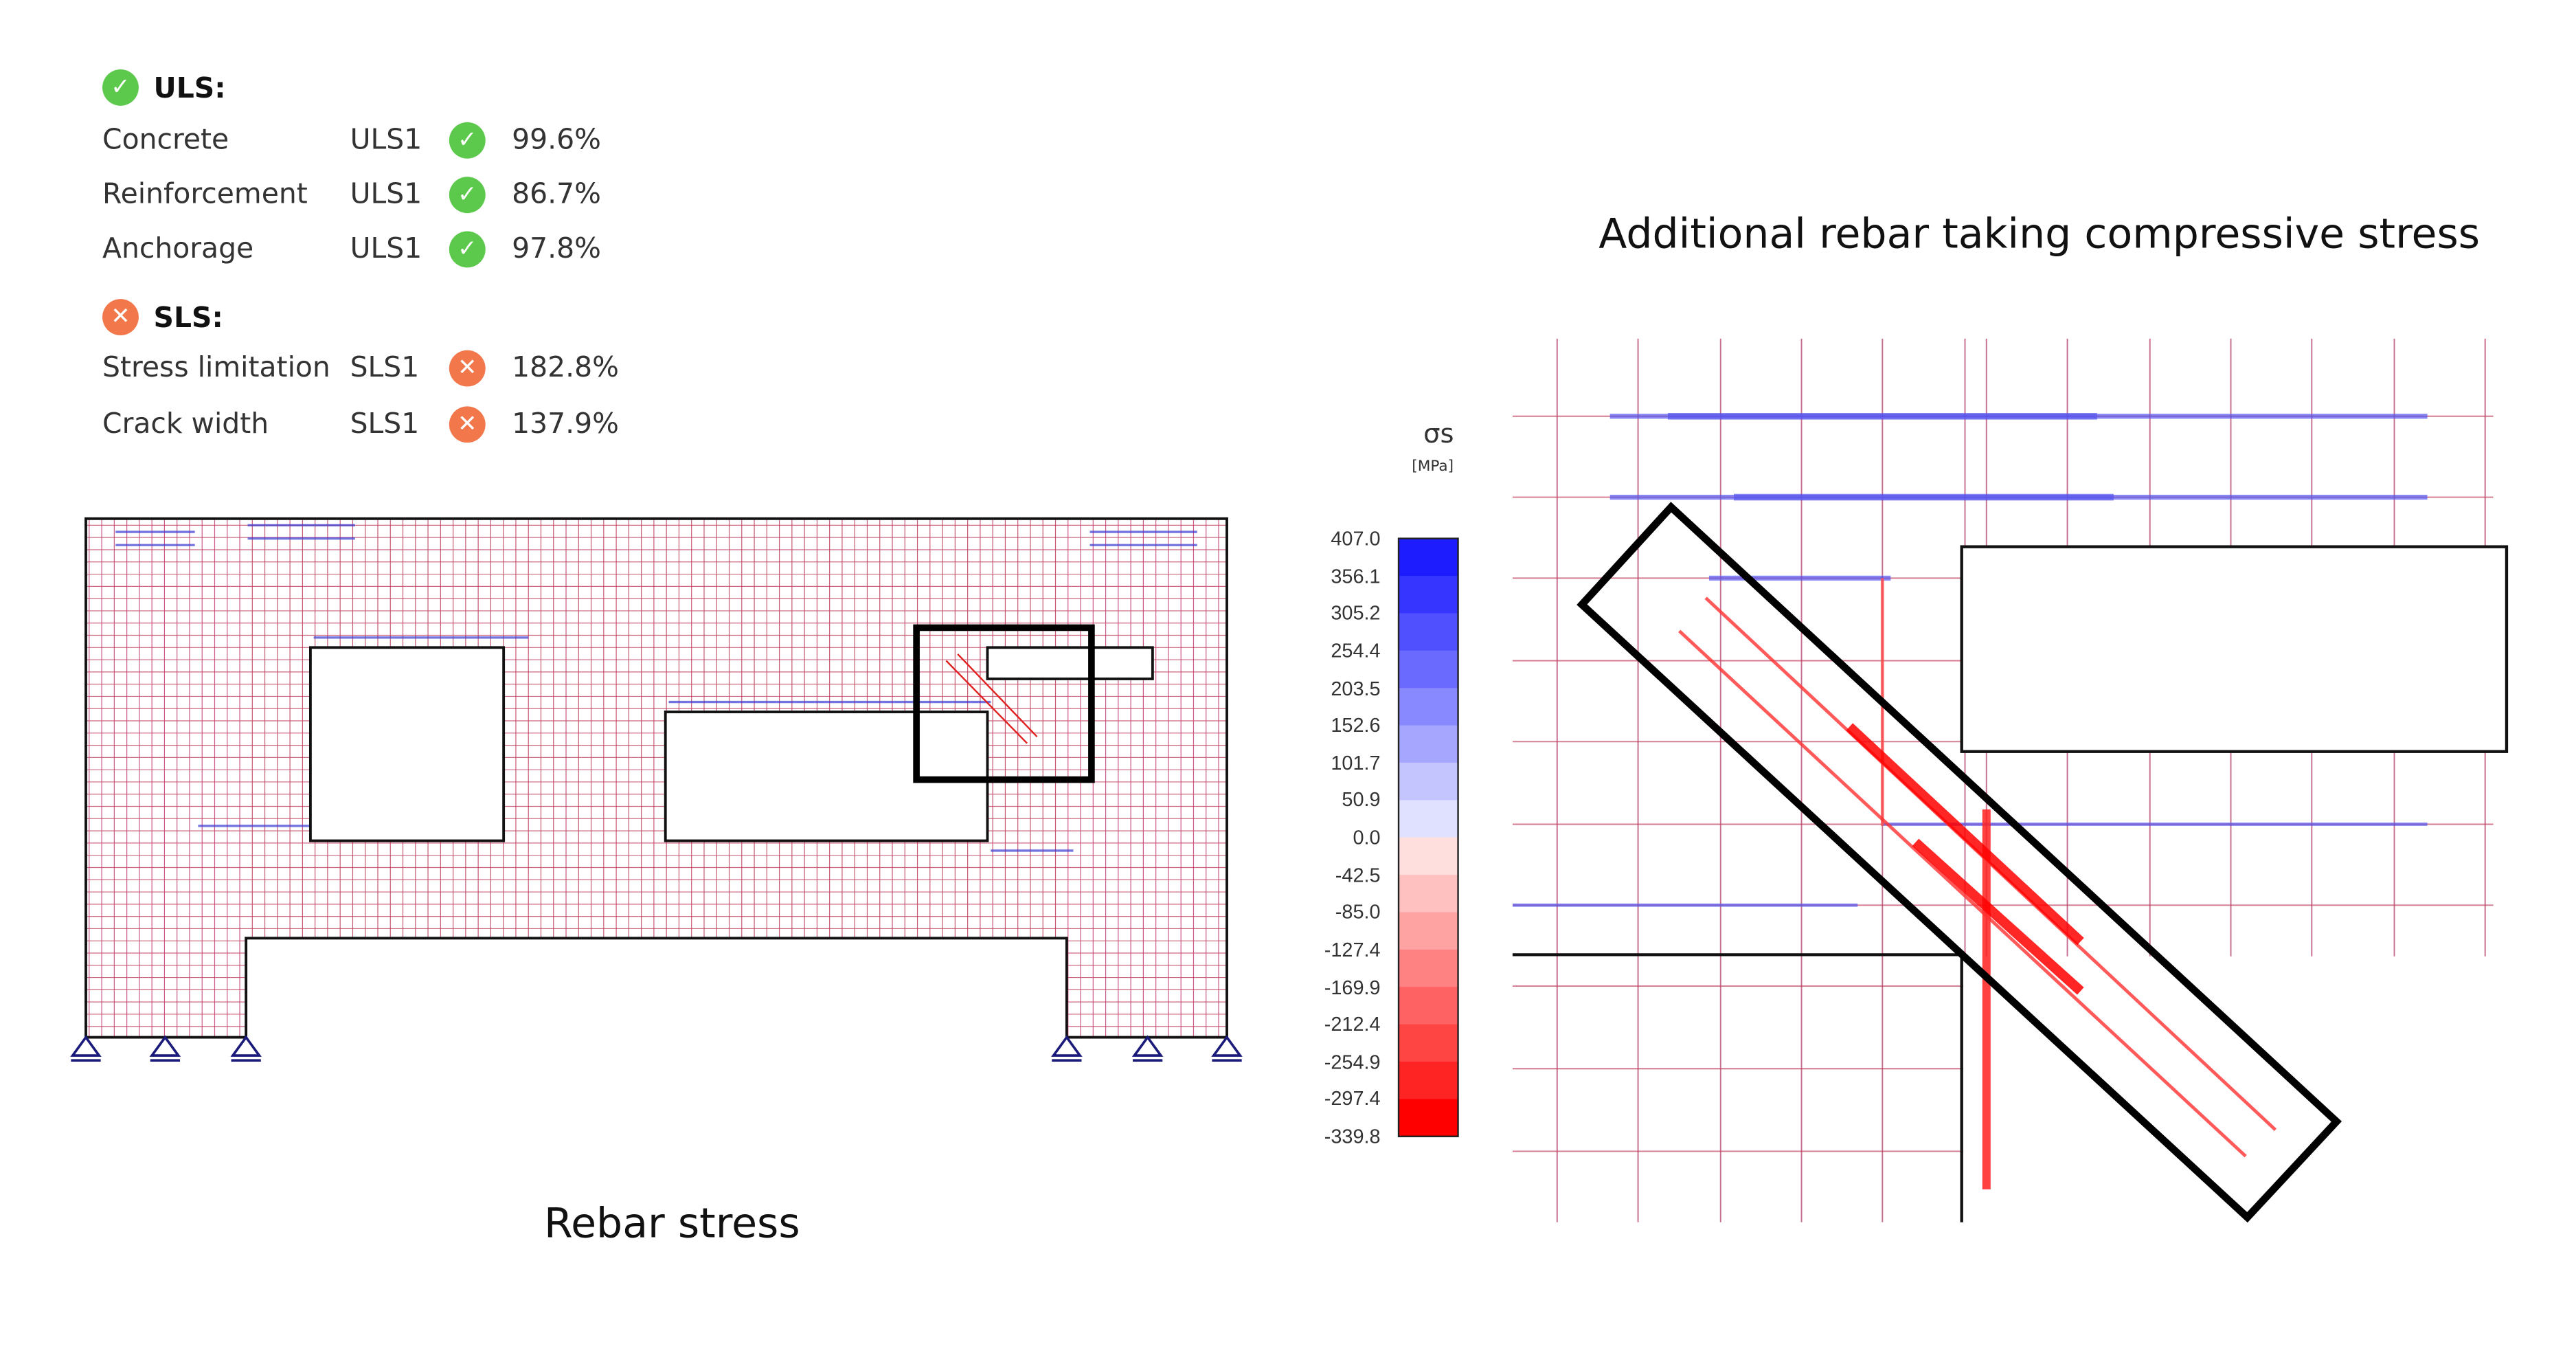  What do you see at coordinates (557, 250) in the screenshot?
I see `utilization-value: 97.8%` at bounding box center [557, 250].